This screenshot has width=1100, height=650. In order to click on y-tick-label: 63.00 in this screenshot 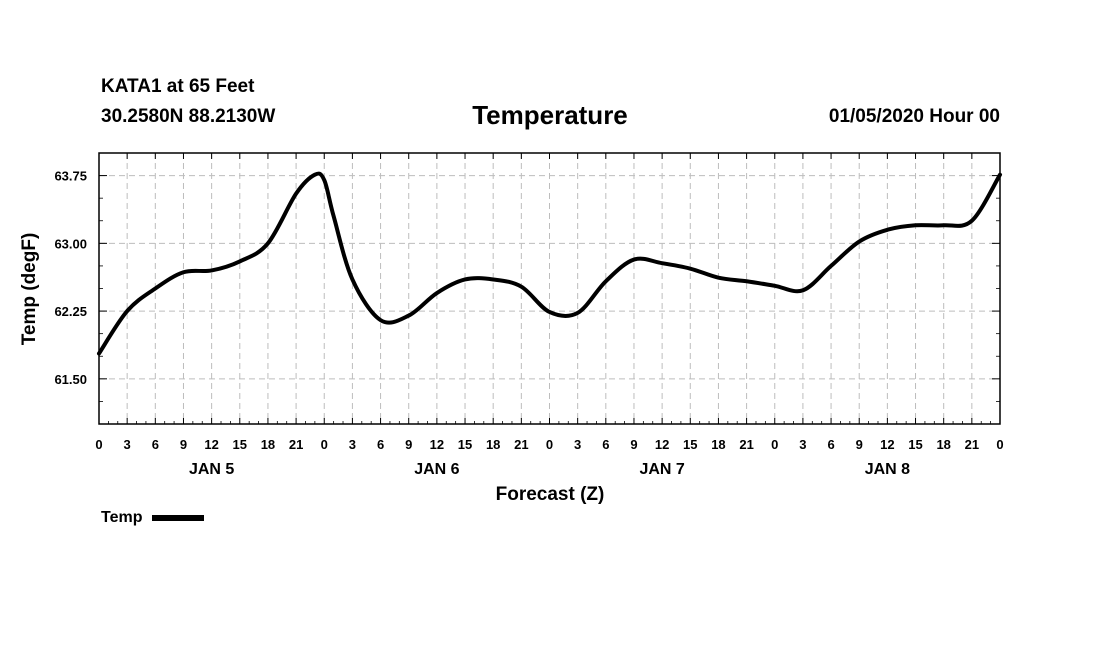, I will do `click(70, 243)`.